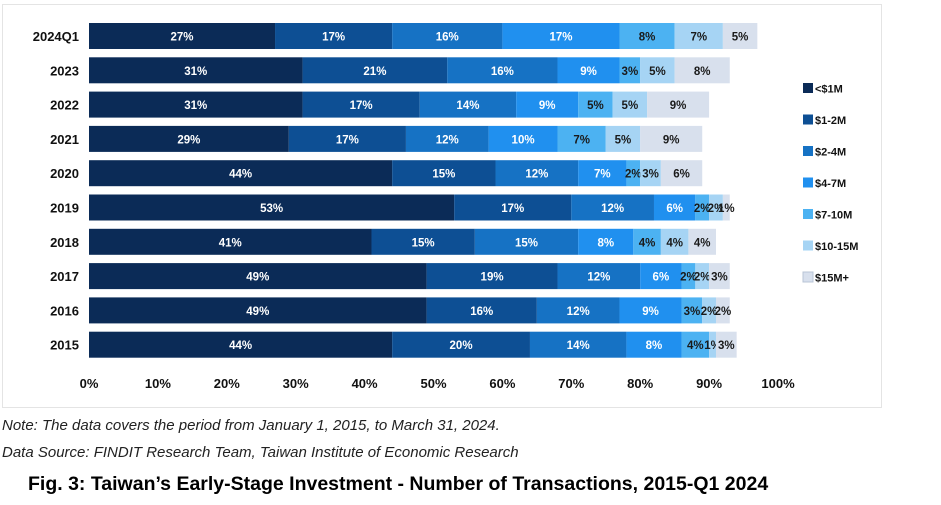 Image resolution: width=941 pixels, height=505 pixels. What do you see at coordinates (830, 153) in the screenshot?
I see `legend-label-2: $2-4M` at bounding box center [830, 153].